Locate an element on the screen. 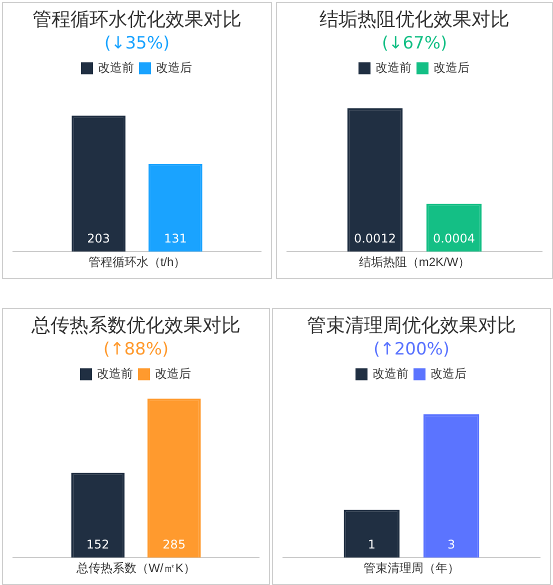 The height and width of the screenshot is (585, 553). chart-subtitle: (↓67%) is located at coordinates (415, 43).